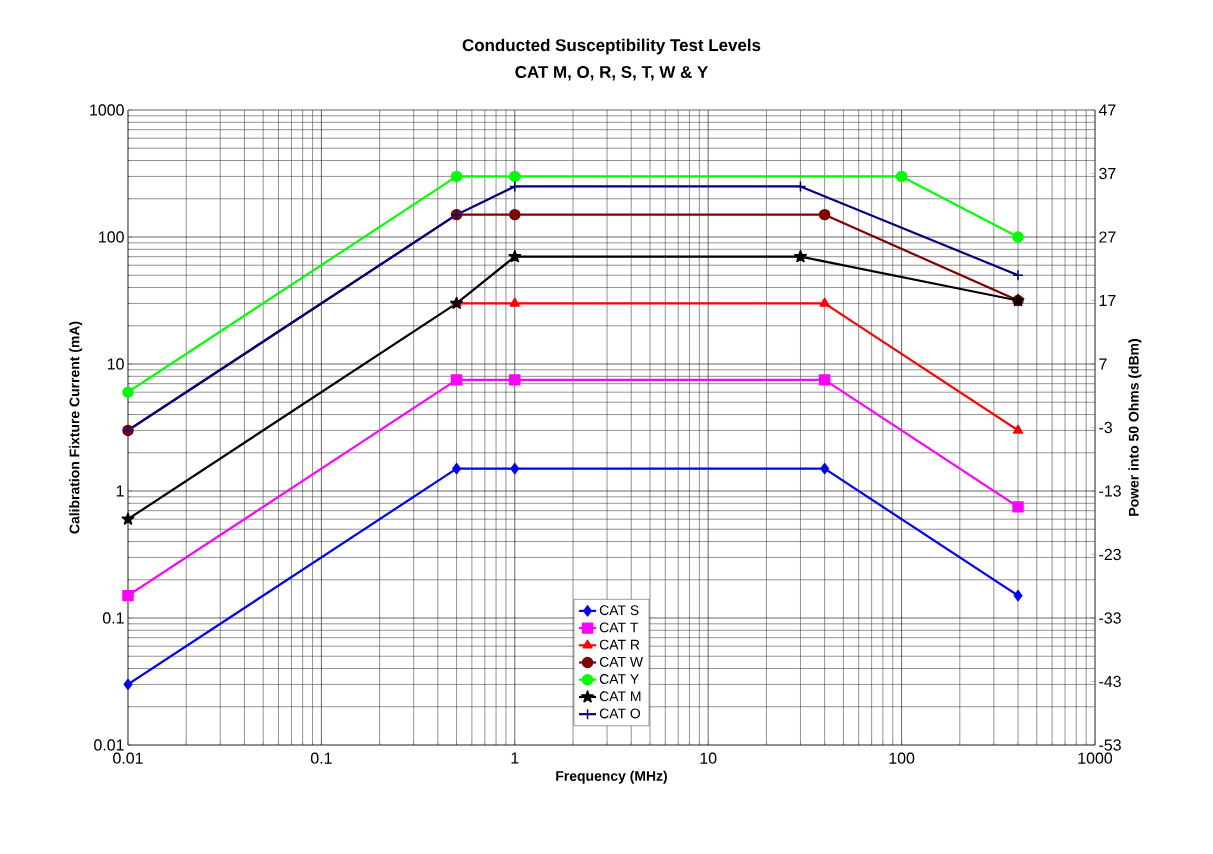 This screenshot has width=1213, height=854. What do you see at coordinates (1135, 427) in the screenshot?
I see `y2-axis-title: Power into 50 Ohms (dBm)` at bounding box center [1135, 427].